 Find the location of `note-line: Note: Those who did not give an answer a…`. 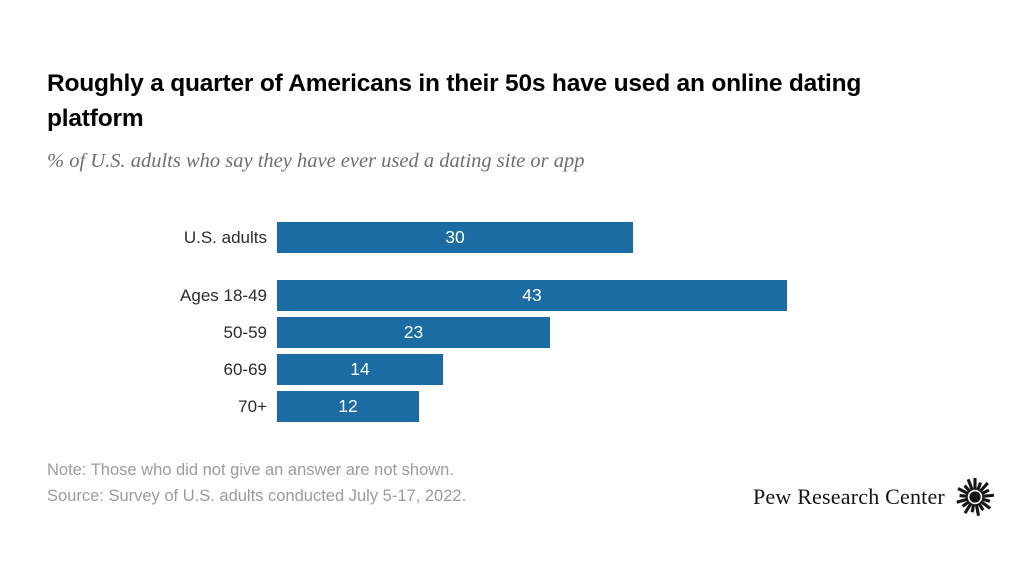

note-line: Note: Those who did not give an answer a… is located at coordinates (250, 470).